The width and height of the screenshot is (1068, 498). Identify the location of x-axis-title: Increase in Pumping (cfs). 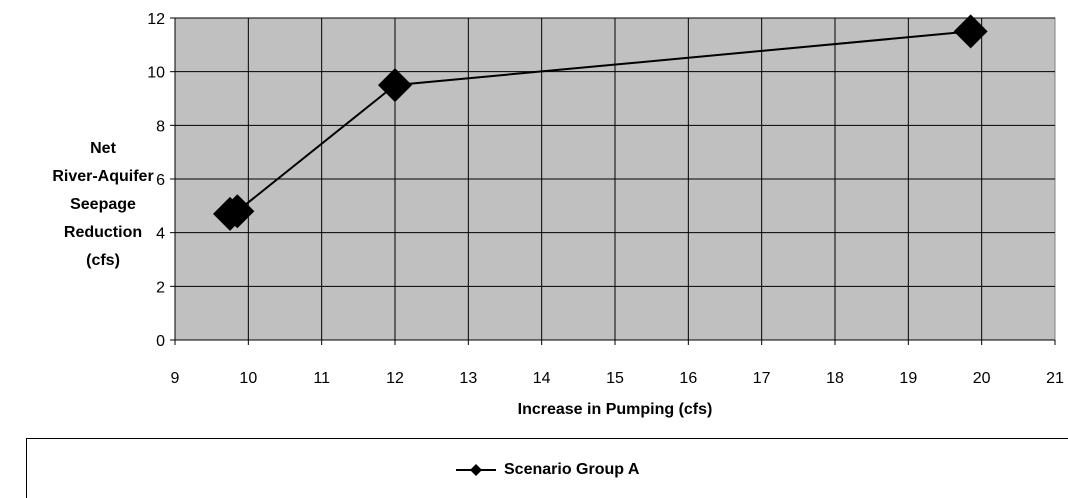
(615, 409).